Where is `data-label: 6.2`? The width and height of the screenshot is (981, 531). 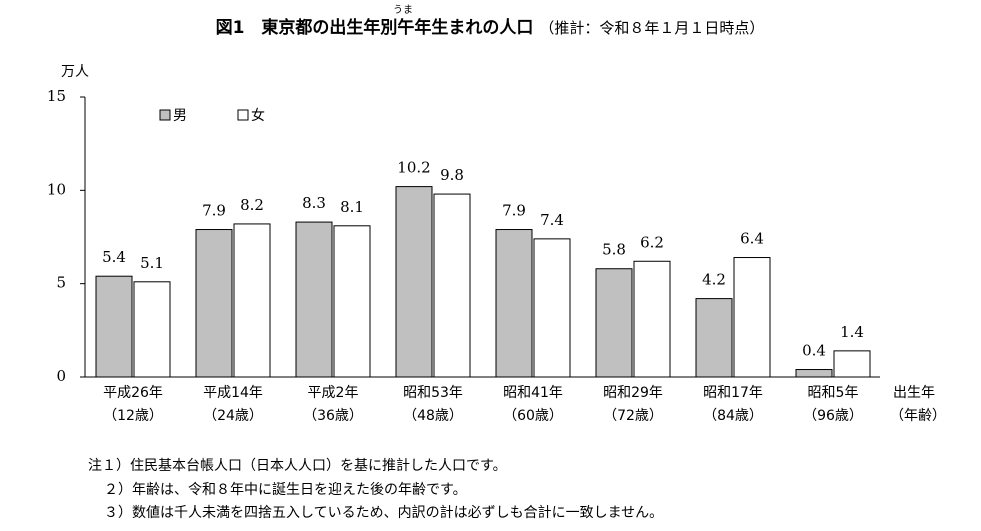 data-label: 6.2 is located at coordinates (652, 242).